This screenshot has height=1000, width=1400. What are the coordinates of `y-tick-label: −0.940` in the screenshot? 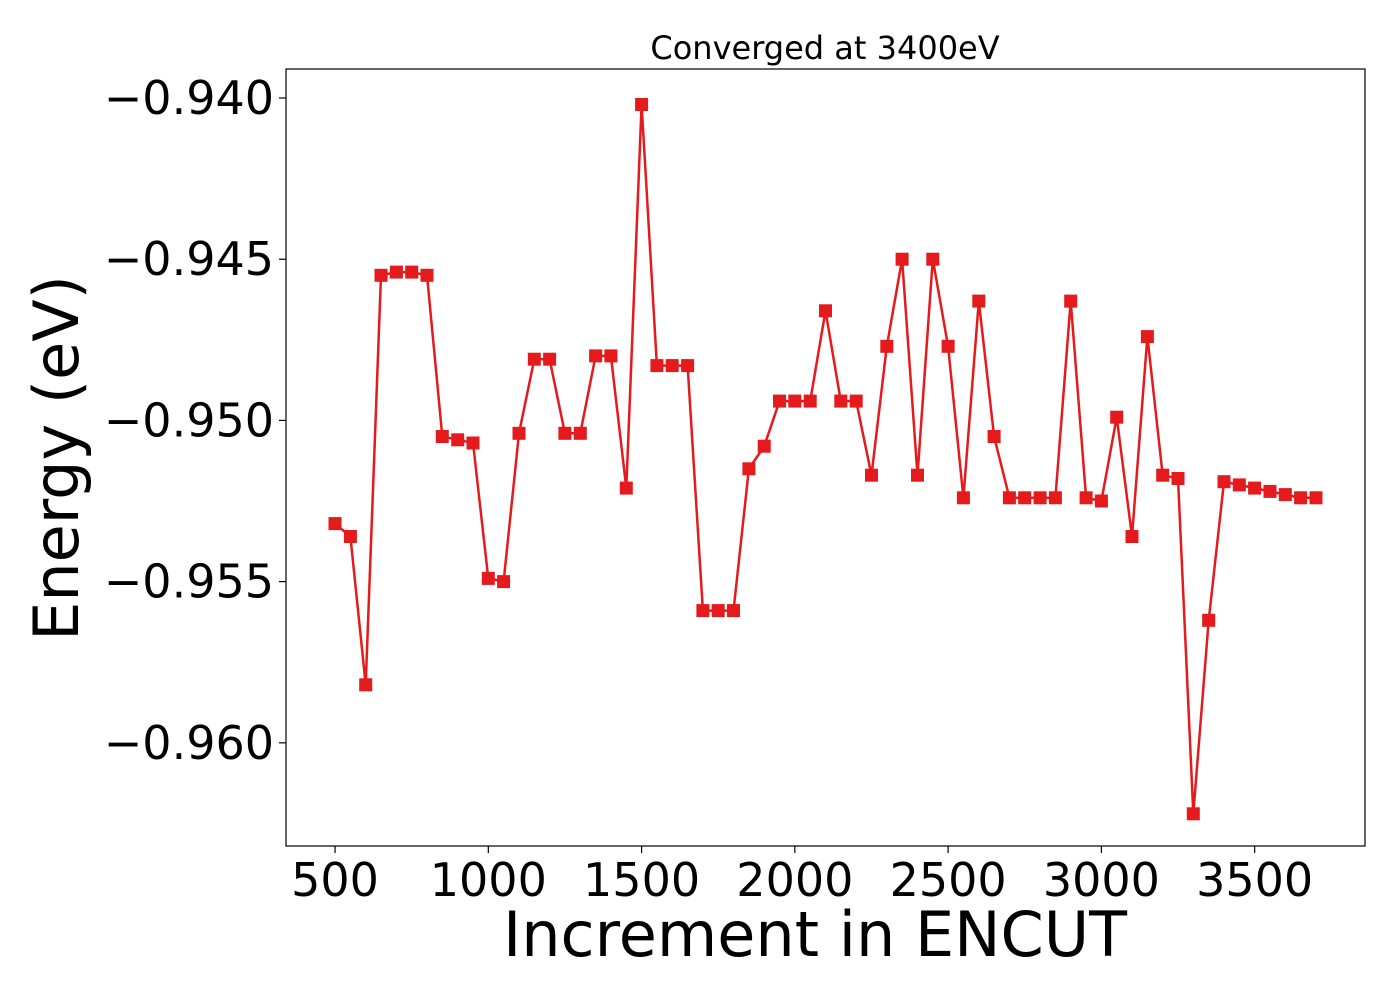 It's located at (189, 98).